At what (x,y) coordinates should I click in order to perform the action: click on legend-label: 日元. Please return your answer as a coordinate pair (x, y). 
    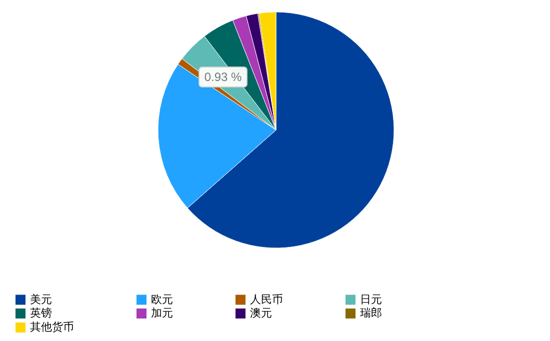
    Looking at the image, I should click on (371, 300).